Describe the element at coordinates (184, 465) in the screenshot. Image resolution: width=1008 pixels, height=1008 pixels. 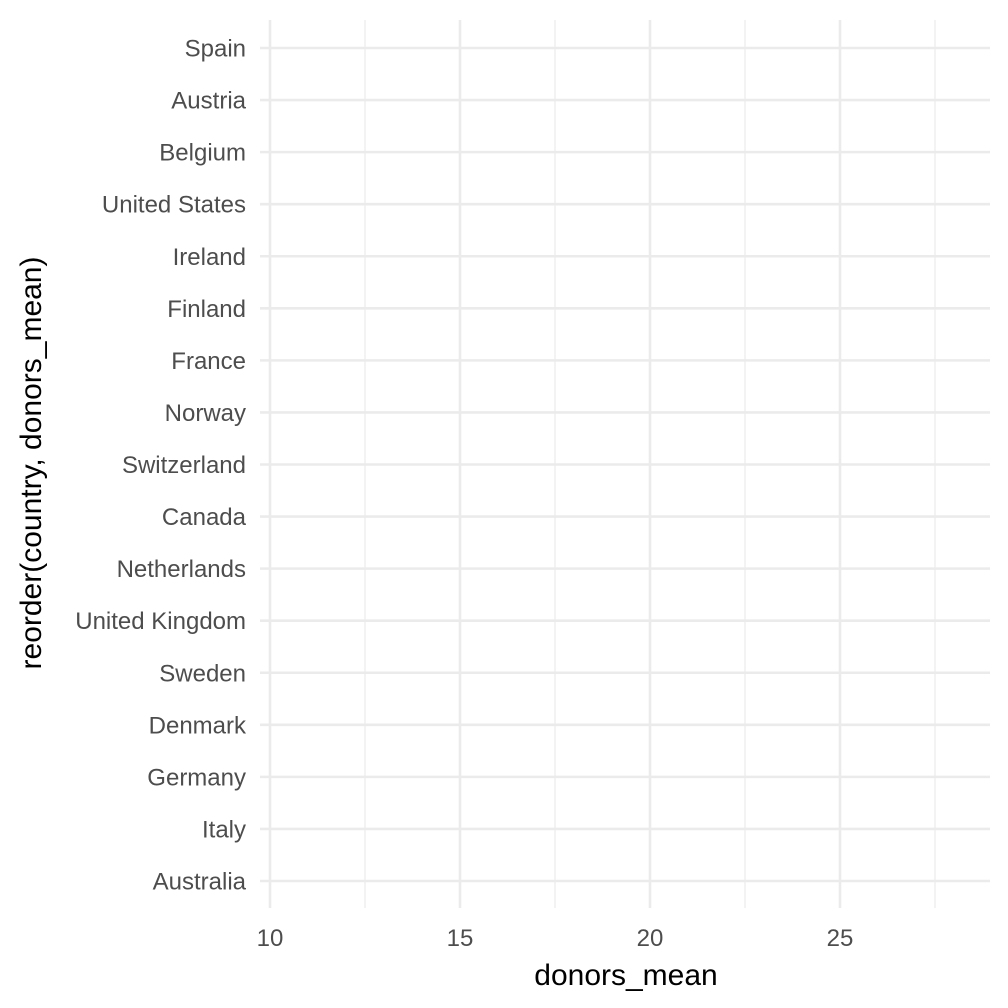
I see `y-tick-label: Switzerland` at that location.